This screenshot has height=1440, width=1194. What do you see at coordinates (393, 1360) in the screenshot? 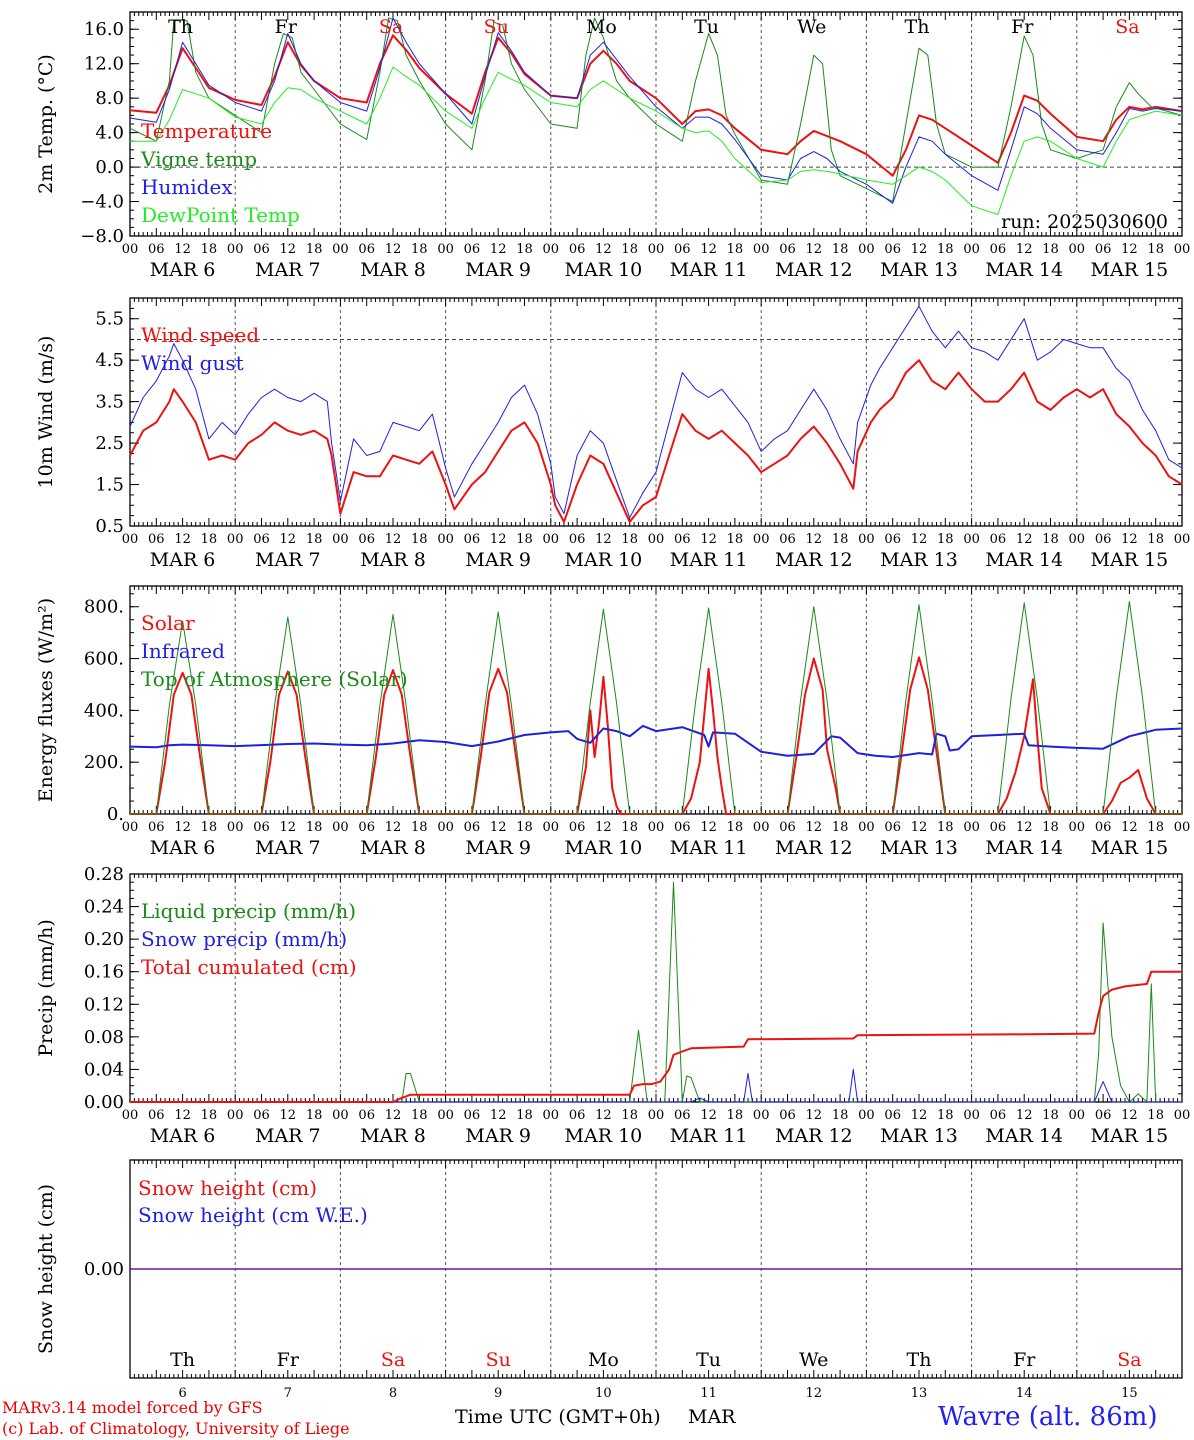
I see `weekday-label-bottom: Sa` at bounding box center [393, 1360].